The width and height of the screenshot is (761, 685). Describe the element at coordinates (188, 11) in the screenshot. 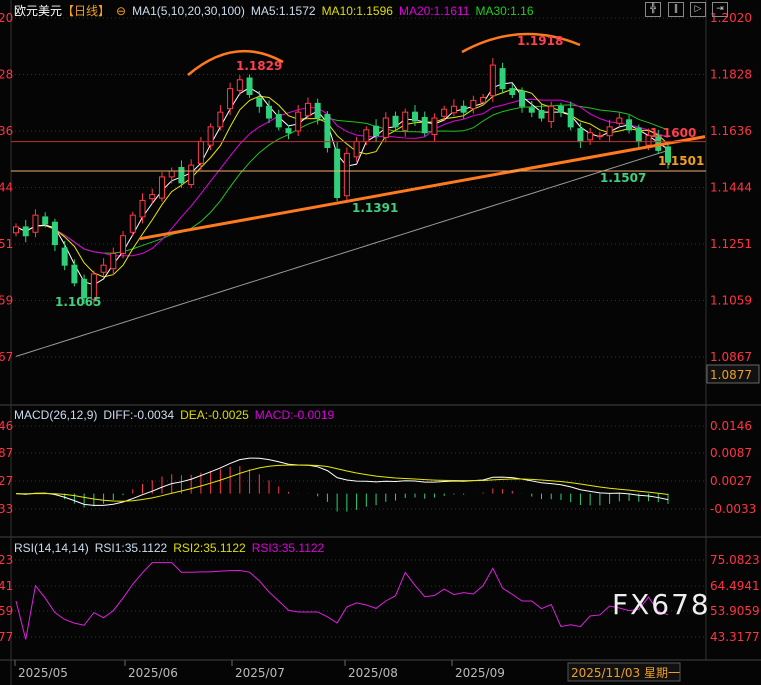

I see `ma-label: MA1(5,10,20,30,100)` at that location.